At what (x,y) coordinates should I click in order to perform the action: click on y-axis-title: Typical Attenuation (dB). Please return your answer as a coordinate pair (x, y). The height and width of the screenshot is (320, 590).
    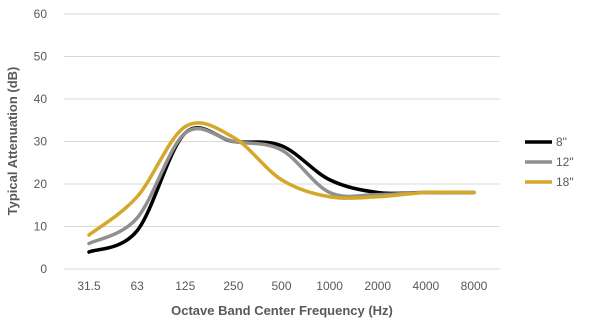
    Looking at the image, I should click on (12, 141).